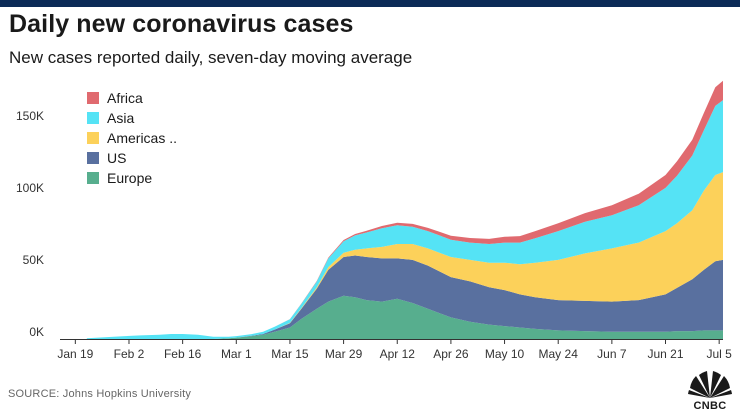  I want to click on cnbc-logo: CNBC, so click(710, 390).